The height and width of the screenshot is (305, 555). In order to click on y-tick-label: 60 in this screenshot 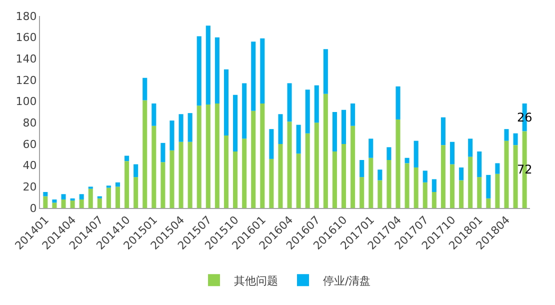, I will do `click(29, 144)`.